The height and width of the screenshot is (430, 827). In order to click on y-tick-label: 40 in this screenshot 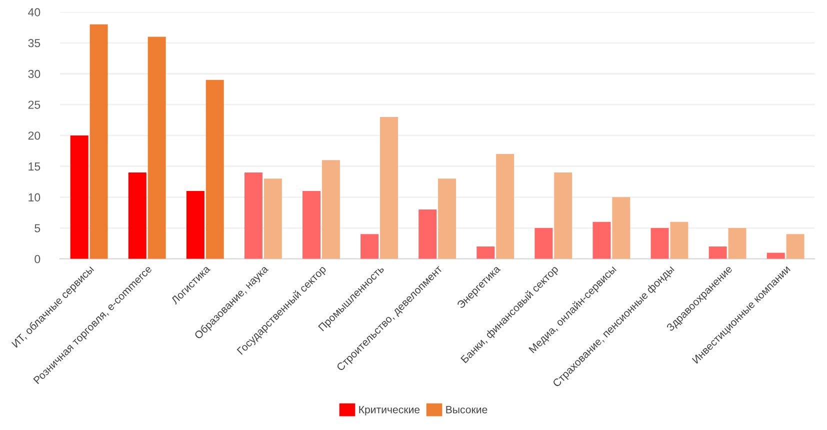, I will do `click(34, 12)`.